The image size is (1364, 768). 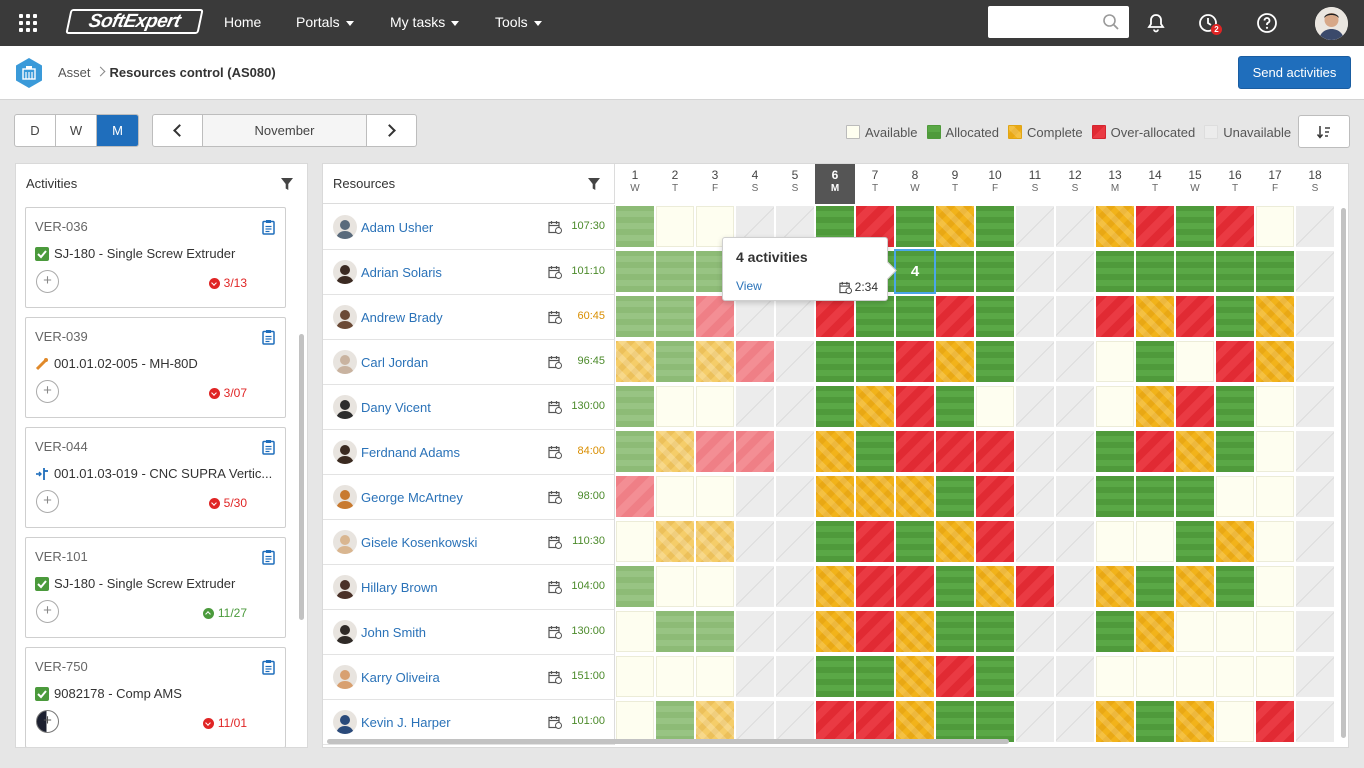 What do you see at coordinates (635, 496) in the screenshot?
I see `allocation-cell-over-light` at bounding box center [635, 496].